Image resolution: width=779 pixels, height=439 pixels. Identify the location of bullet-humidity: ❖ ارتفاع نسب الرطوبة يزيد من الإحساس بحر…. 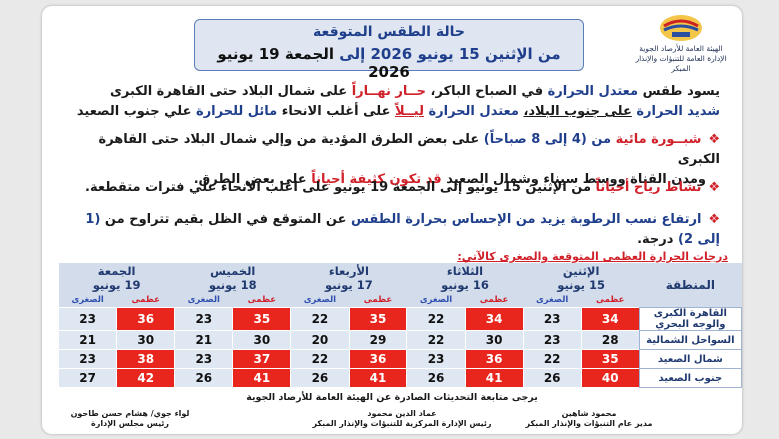
(390, 230).